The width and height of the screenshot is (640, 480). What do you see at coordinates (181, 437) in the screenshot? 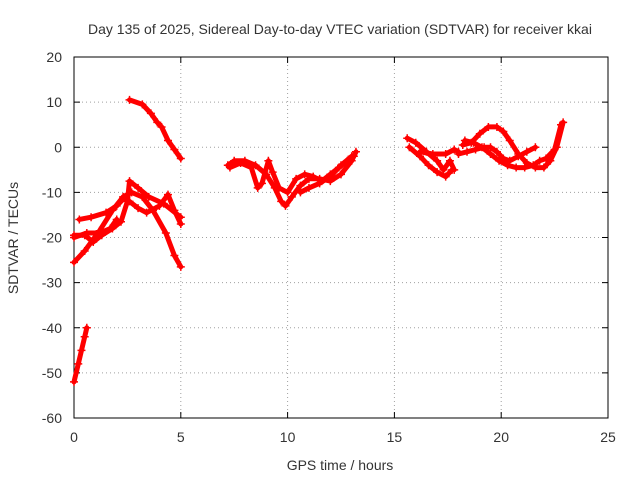
I see `x-tick-label: 5` at bounding box center [181, 437].